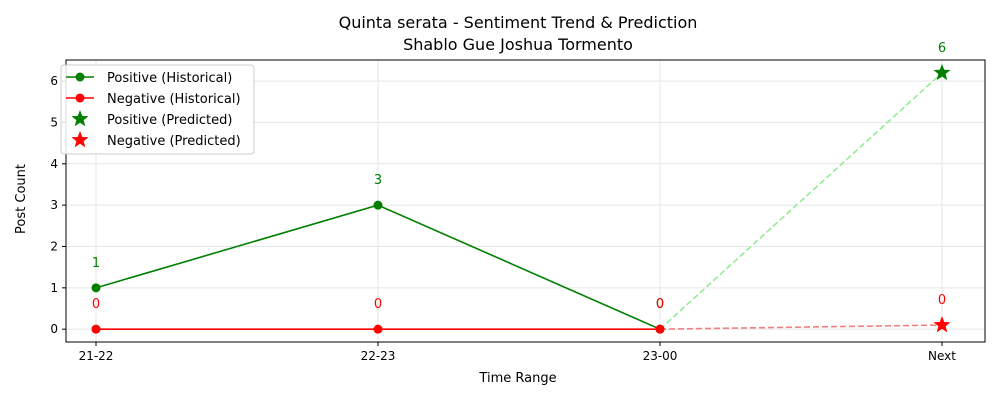 This screenshot has height=400, width=1000. What do you see at coordinates (942, 48) in the screenshot?
I see `data-label: 6` at bounding box center [942, 48].